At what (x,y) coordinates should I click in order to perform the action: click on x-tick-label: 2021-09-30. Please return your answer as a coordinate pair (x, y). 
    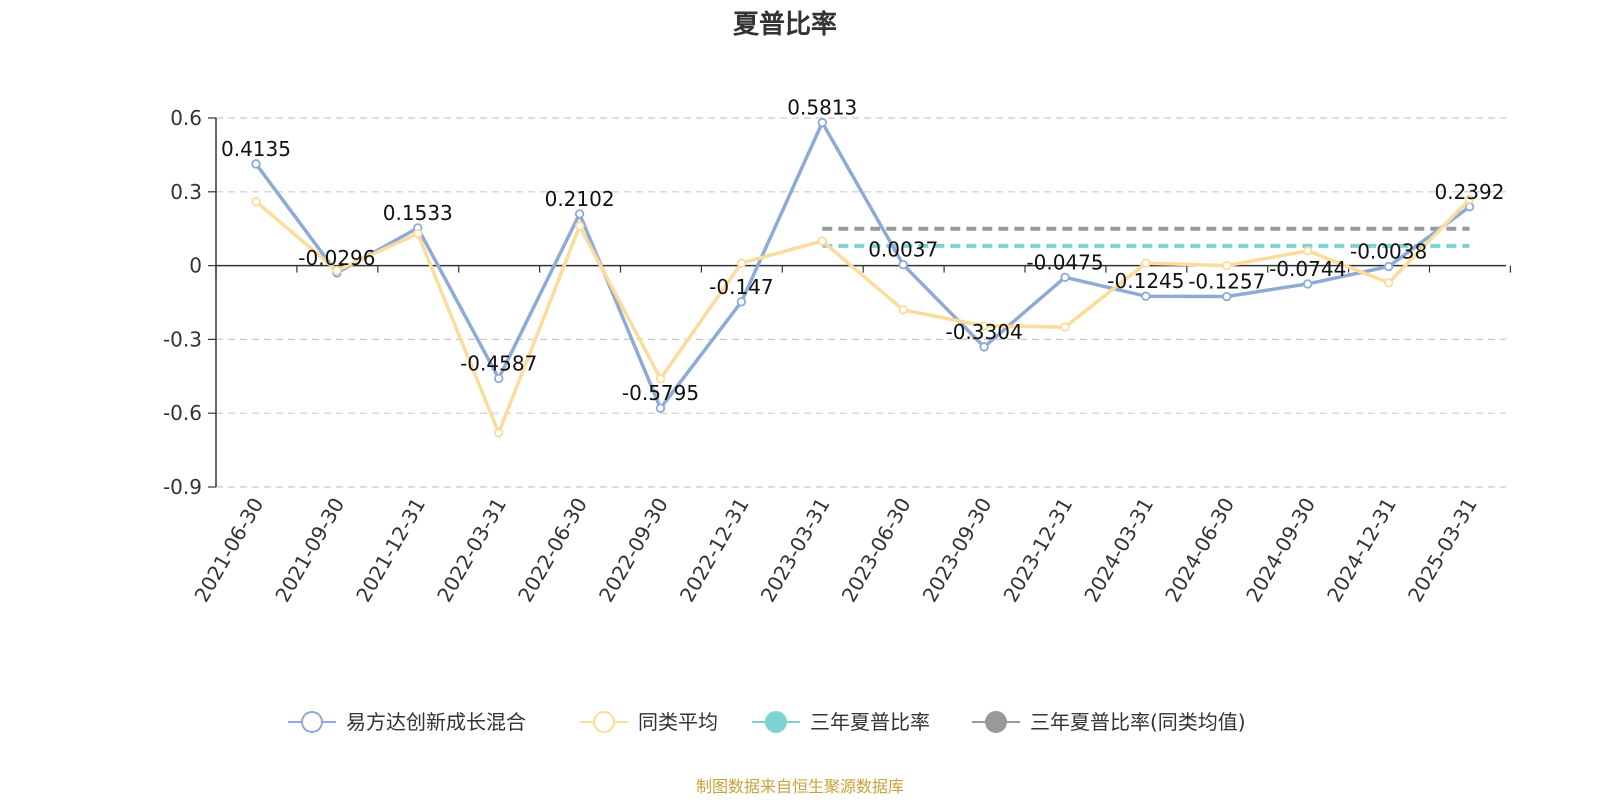
    Looking at the image, I should click on (309, 550).